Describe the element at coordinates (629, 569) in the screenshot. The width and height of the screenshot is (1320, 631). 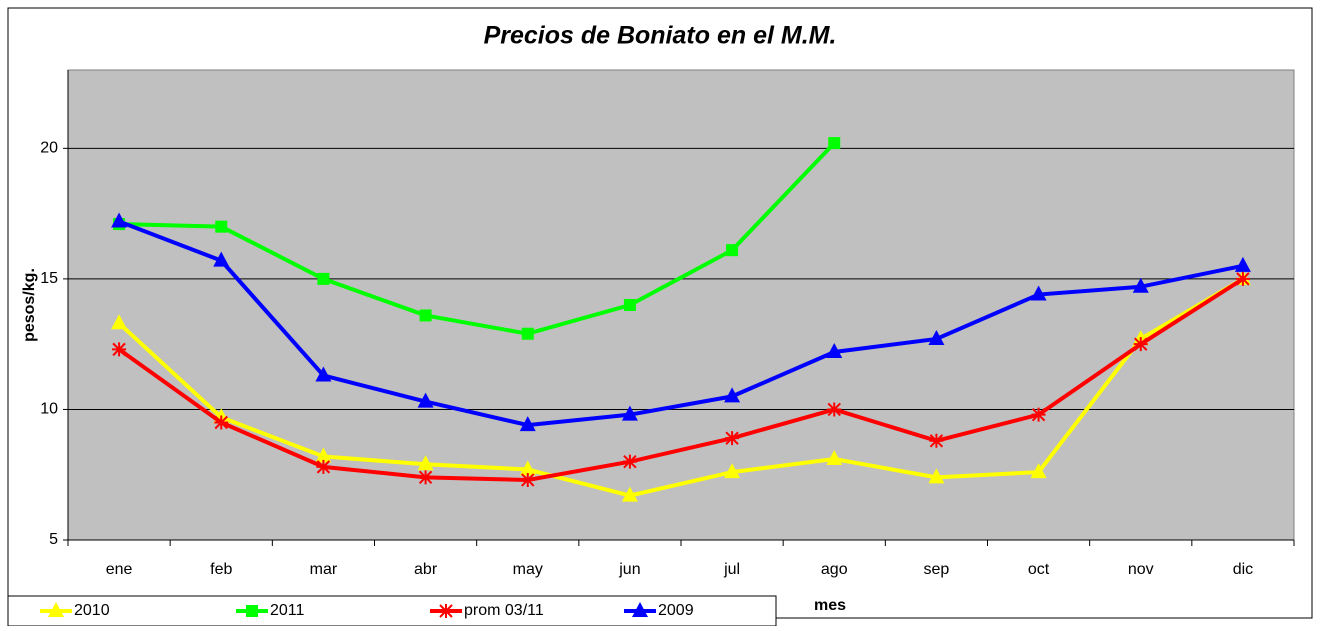
I see `x-tick-label: jun` at that location.